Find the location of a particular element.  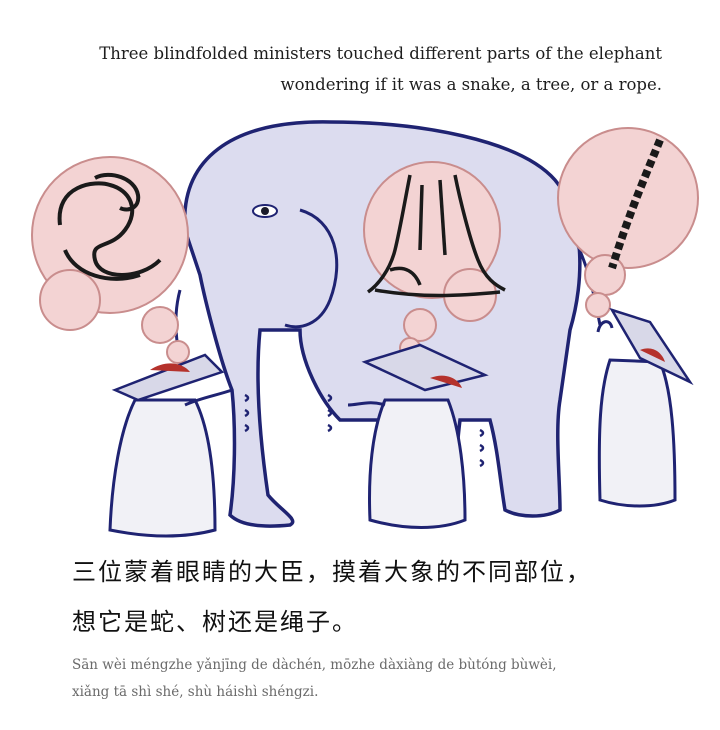

rope-thought-cloud is located at coordinates (628, 222).